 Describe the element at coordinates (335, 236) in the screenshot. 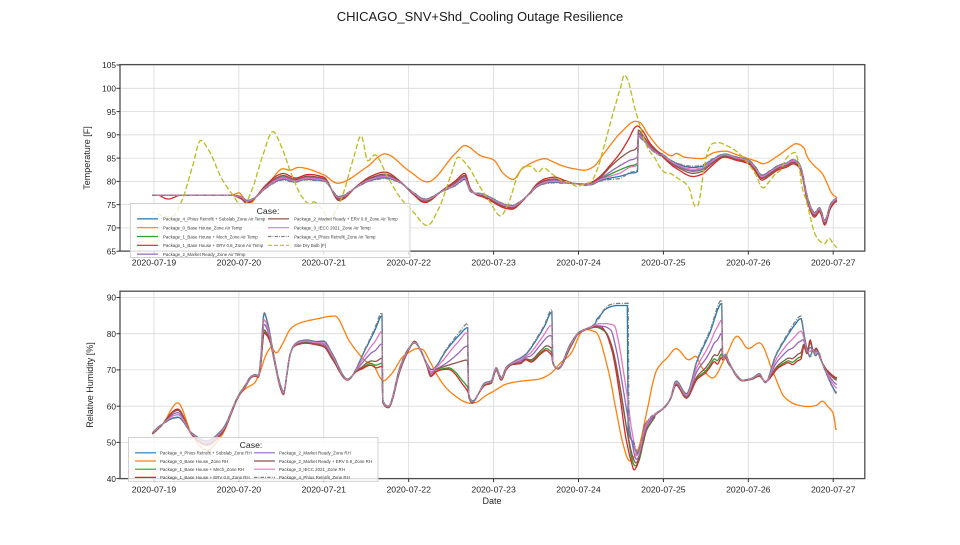

I see `svg-text:Package_4_Phius Retrofit_Zone: Package_4_Phius Retrofit_Zone Air Temp` at that location.